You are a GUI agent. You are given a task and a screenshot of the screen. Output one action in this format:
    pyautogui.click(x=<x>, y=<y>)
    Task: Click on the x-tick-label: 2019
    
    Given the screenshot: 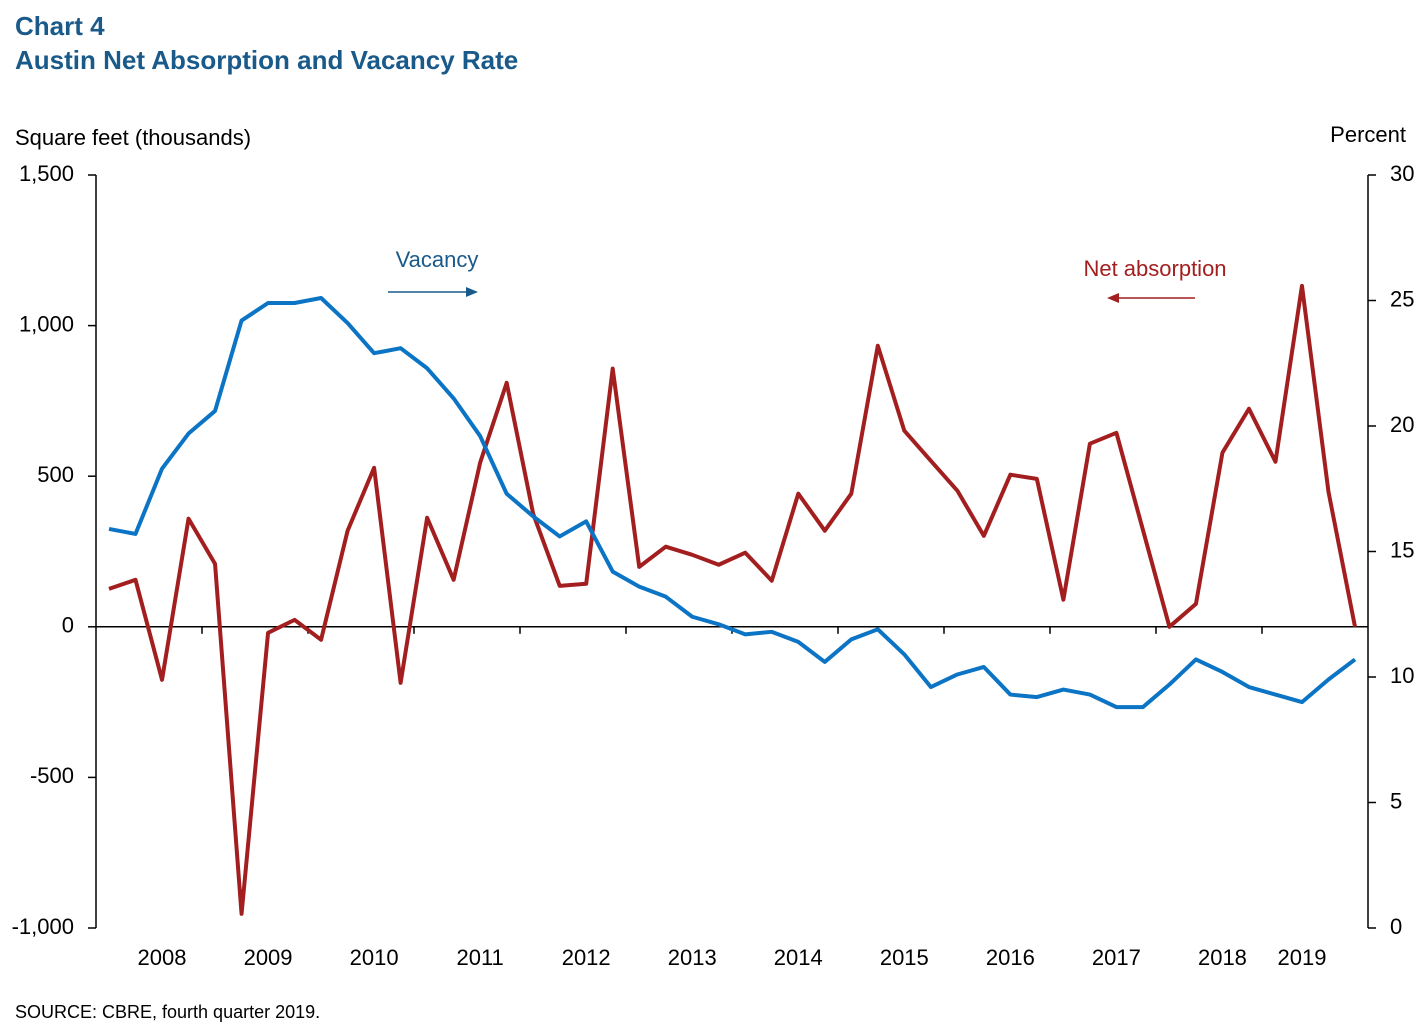 What is the action you would take?
    pyautogui.click(x=1302, y=957)
    